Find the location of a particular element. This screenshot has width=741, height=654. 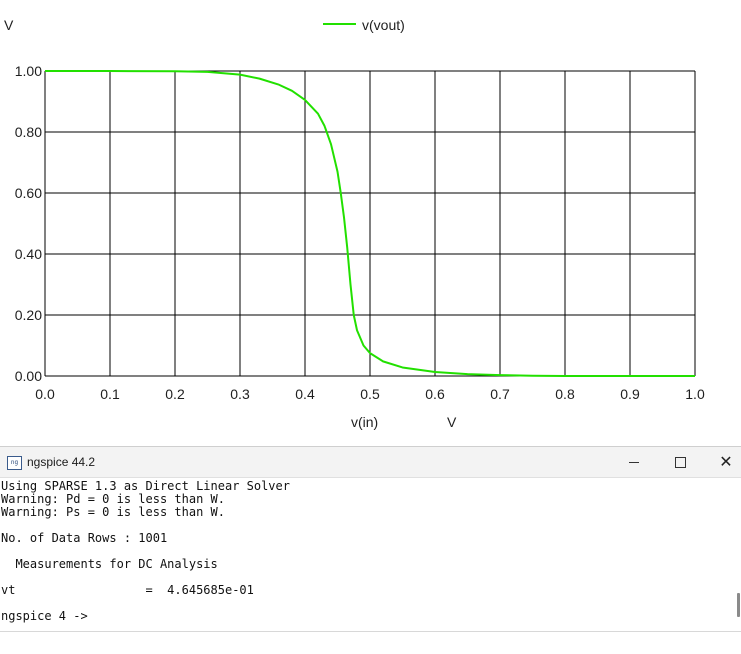

console-line: vt = 4.645685e-01 is located at coordinates (127, 590).